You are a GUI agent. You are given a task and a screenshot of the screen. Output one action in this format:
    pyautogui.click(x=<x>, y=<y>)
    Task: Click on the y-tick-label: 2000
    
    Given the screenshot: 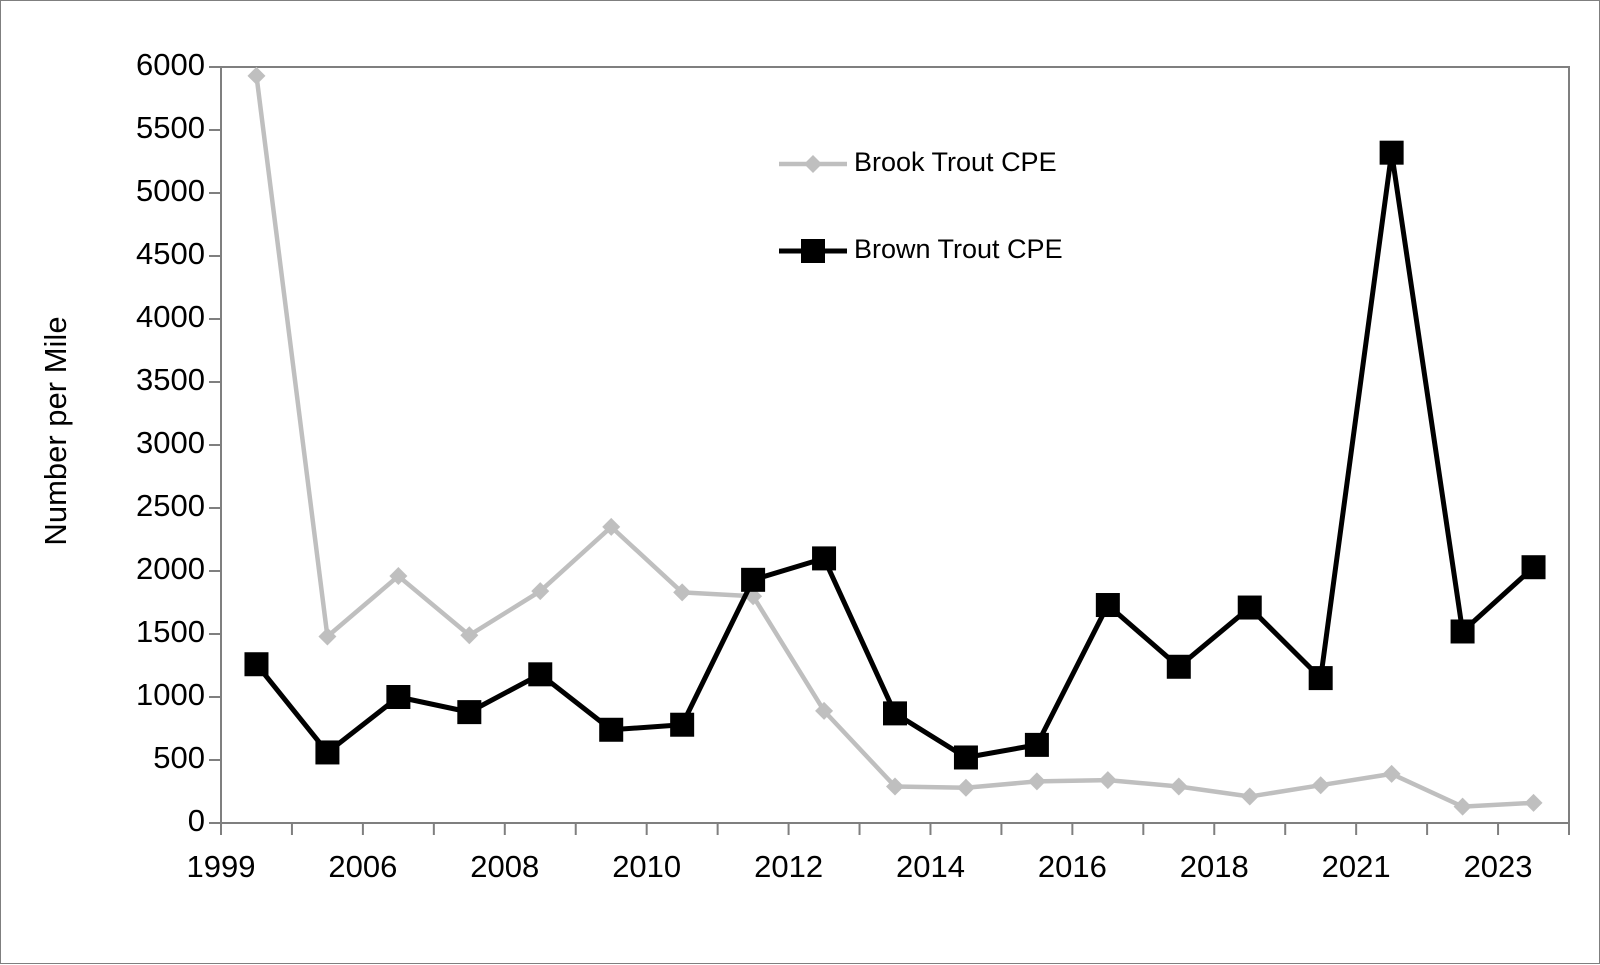 What is the action you would take?
    pyautogui.click(x=170, y=568)
    